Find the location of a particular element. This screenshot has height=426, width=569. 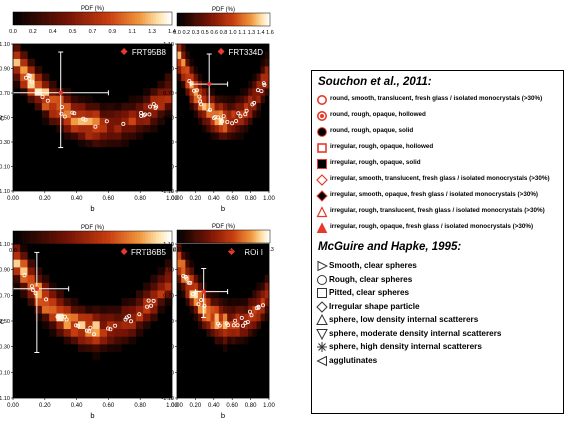

legend-mcguire-item: Rough, clear spheres is located at coordinates (364, 279).